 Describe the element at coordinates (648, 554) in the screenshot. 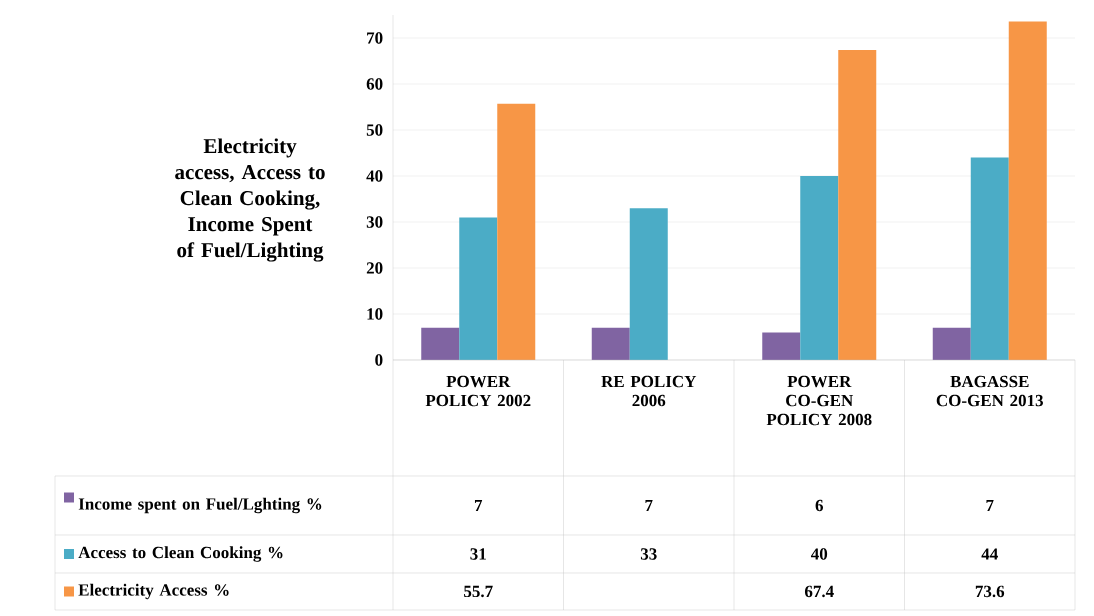

I see `data-label: 33` at that location.